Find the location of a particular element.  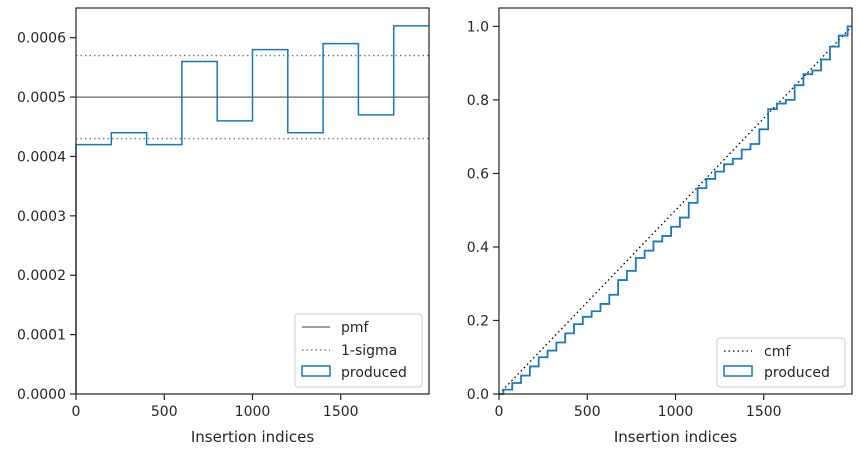

y-tick-label: 0.0002 is located at coordinates (41, 276).